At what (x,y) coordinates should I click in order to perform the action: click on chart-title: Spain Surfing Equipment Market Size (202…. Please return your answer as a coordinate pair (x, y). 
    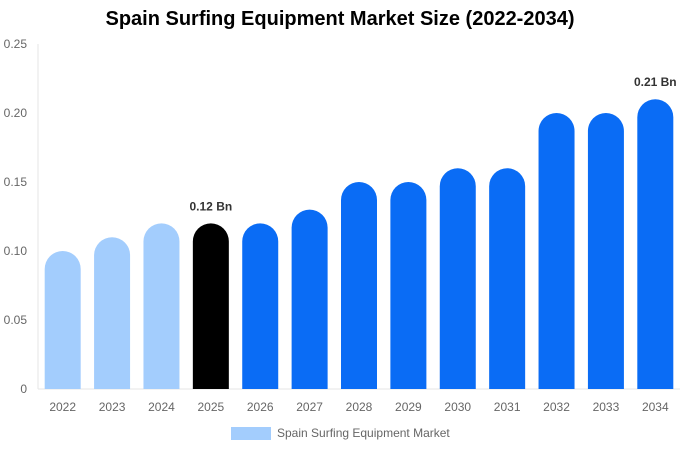
    Looking at the image, I should click on (340, 19).